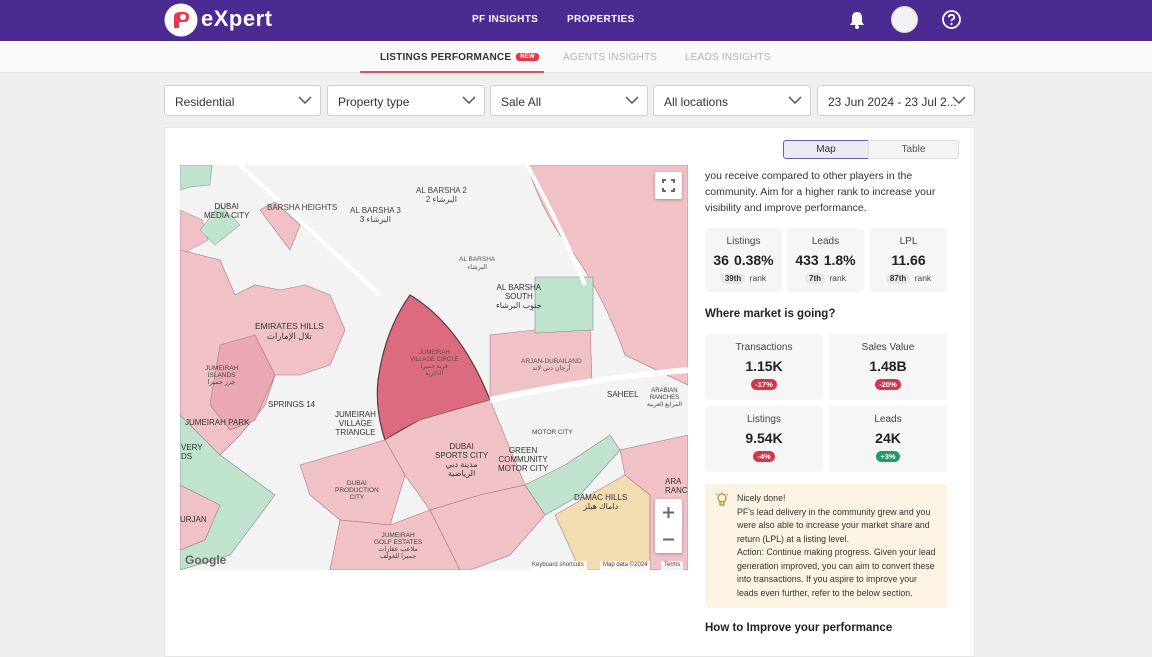  I want to click on map-label-springs-14: SPRINGS 14, so click(292, 404).